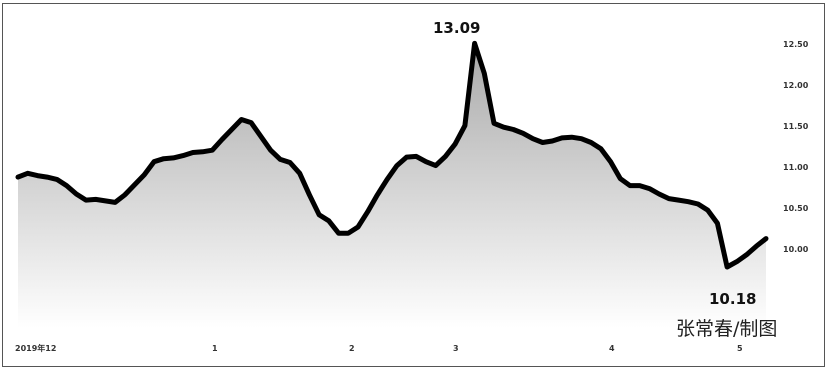 This screenshot has height=373, width=829. I want to click on x-tick-label: 1, so click(215, 348).